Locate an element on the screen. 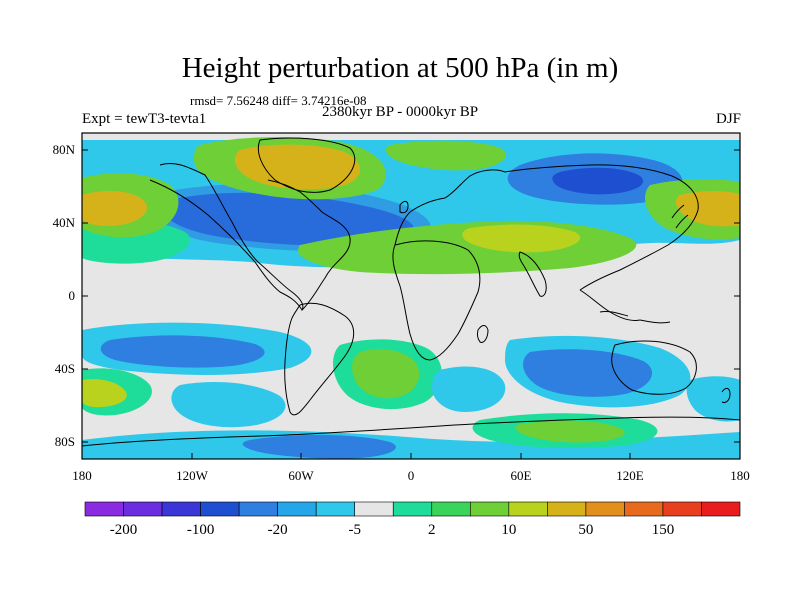 This screenshot has height=600, width=800. antarctic-trough is located at coordinates (411, 444).